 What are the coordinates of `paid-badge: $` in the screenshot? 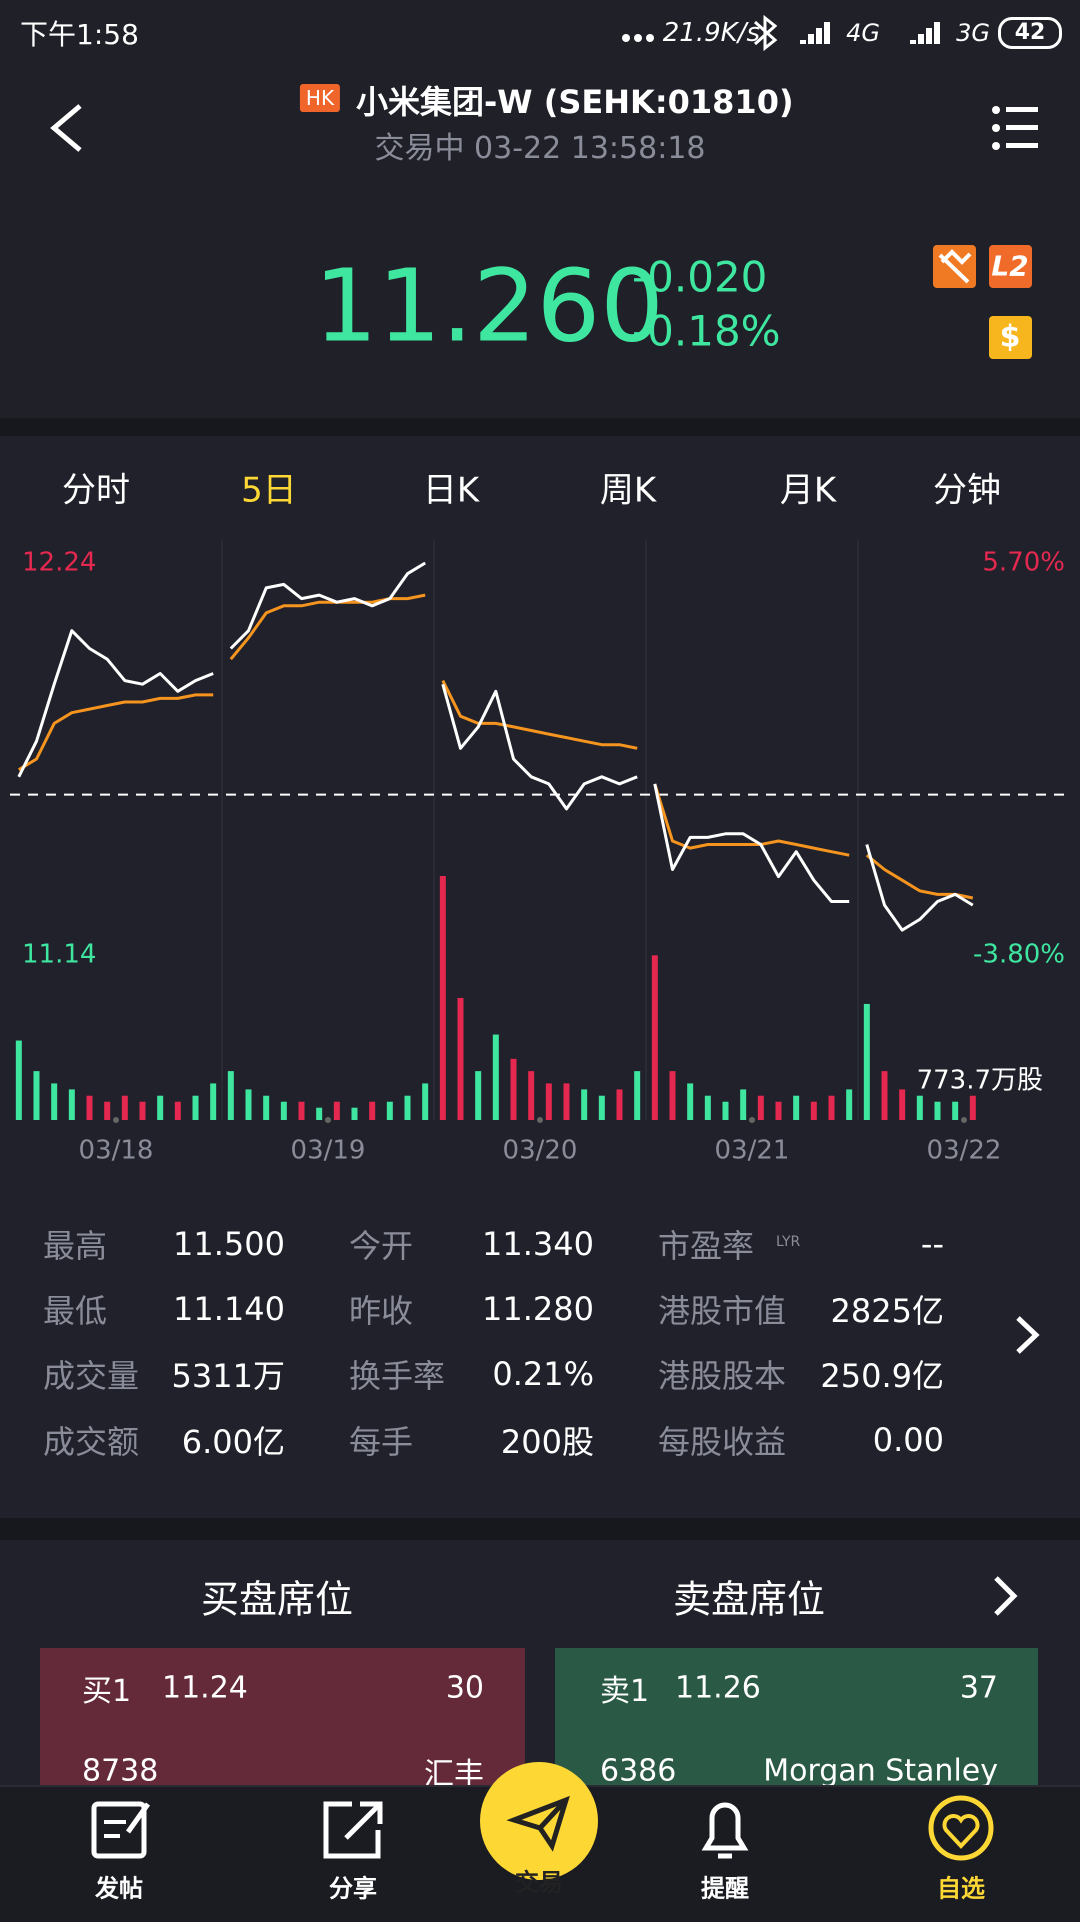 It's located at (1010, 337).